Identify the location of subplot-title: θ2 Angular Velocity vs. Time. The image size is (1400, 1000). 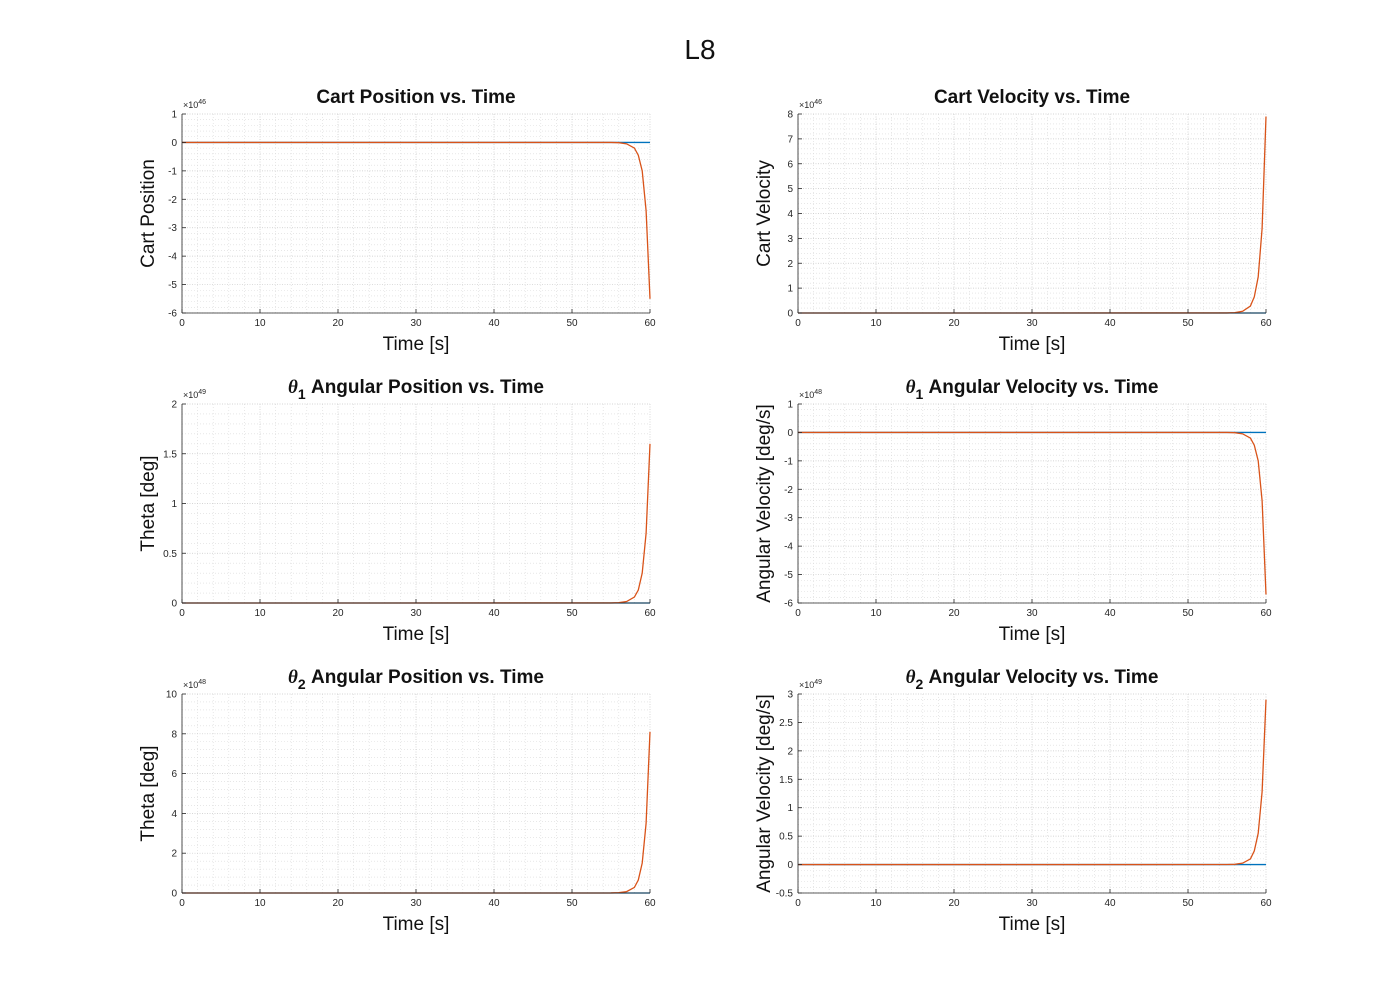
(1032, 679).